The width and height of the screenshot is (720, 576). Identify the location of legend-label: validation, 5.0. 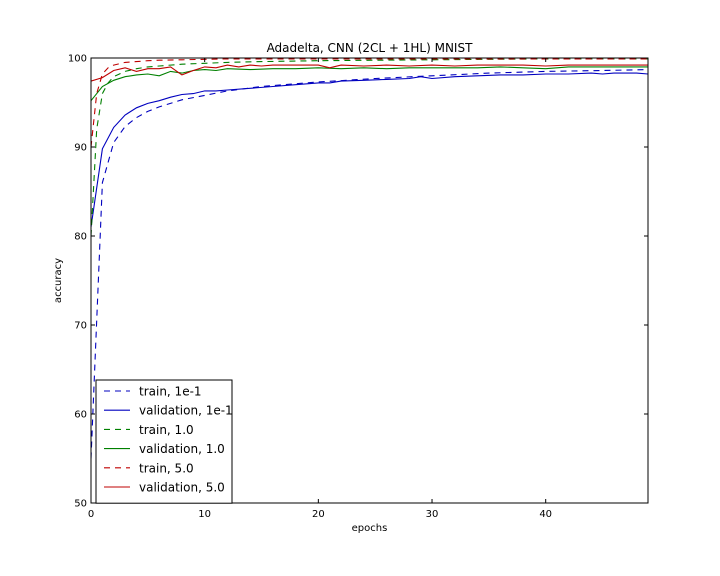
(182, 488).